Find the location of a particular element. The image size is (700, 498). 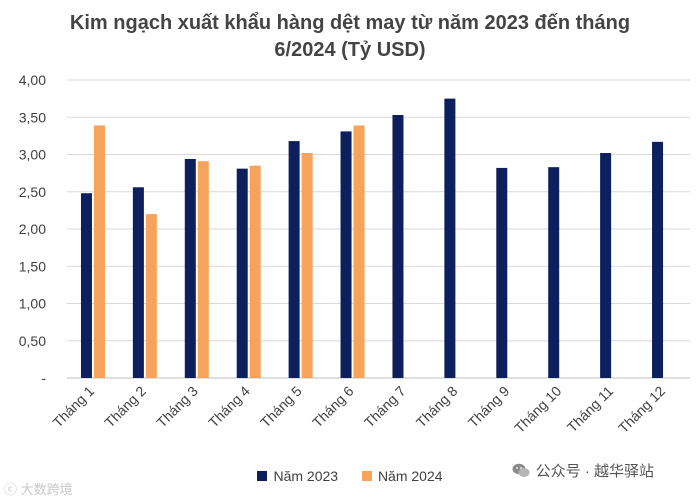

bar-năm-2023-3 is located at coordinates (190, 268).